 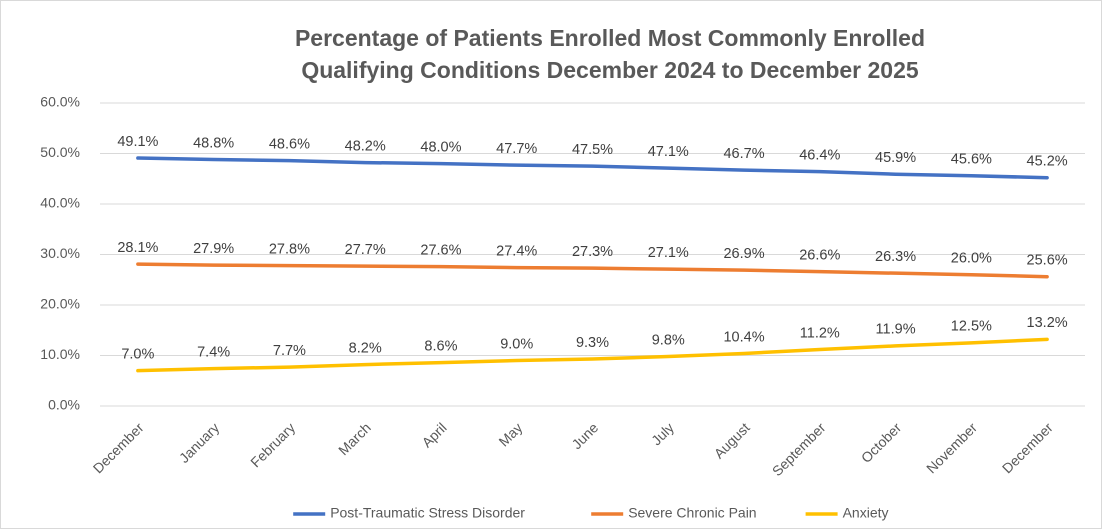 What do you see at coordinates (365, 348) in the screenshot?
I see `data-label: 8.2%` at bounding box center [365, 348].